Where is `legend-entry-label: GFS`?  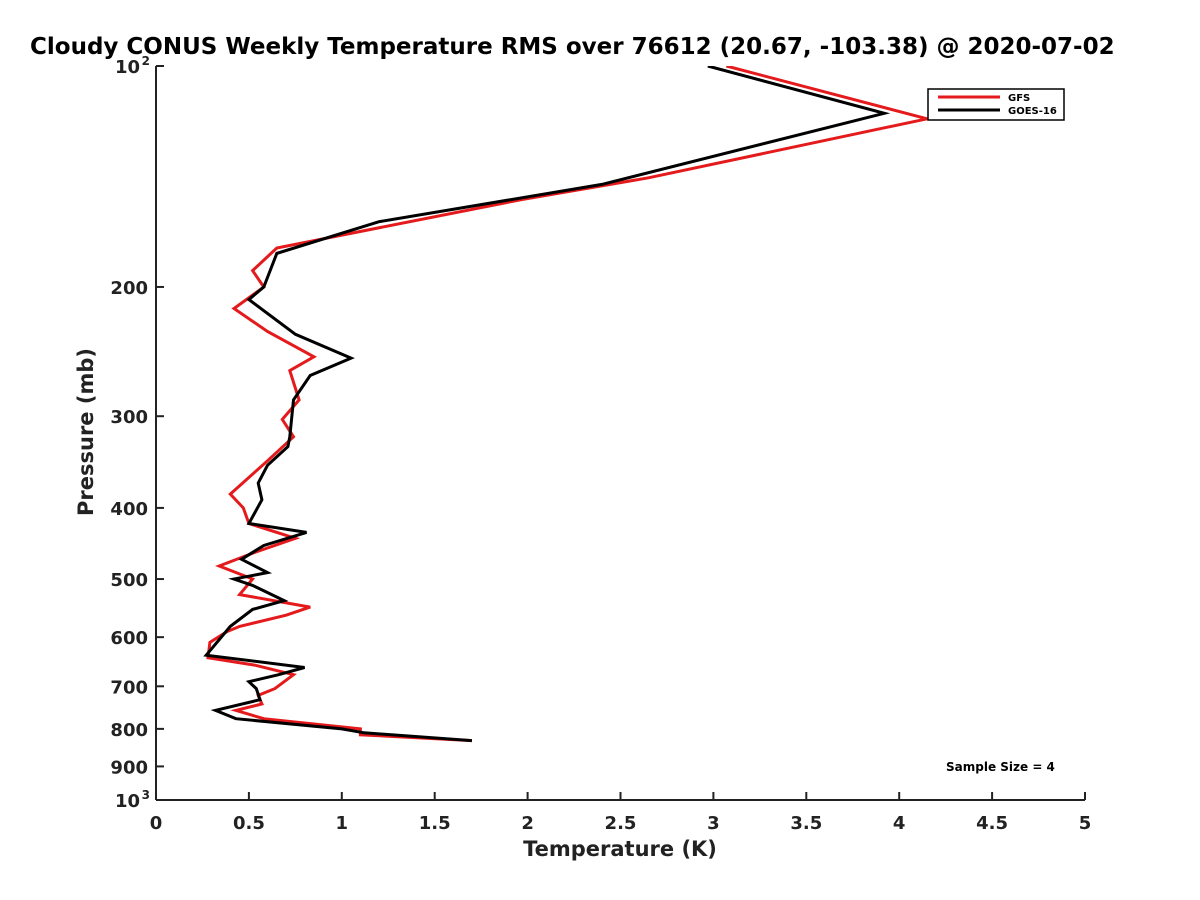
legend-entry-label: GFS is located at coordinates (1019, 98).